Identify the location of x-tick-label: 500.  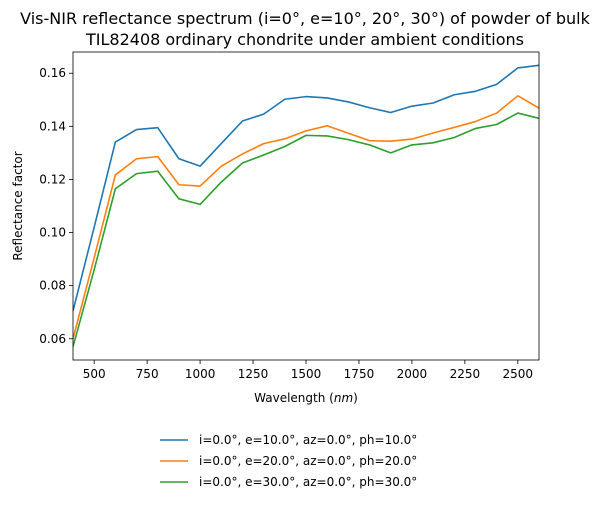
(94, 374).